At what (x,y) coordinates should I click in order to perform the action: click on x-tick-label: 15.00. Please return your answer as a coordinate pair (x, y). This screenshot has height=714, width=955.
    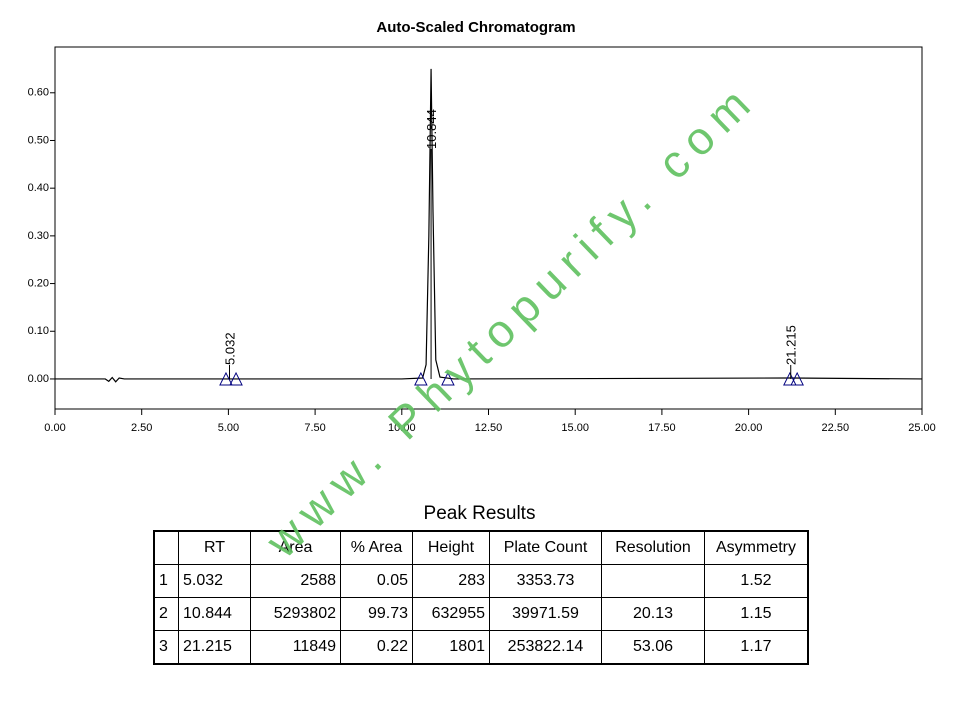
    Looking at the image, I should click on (575, 428).